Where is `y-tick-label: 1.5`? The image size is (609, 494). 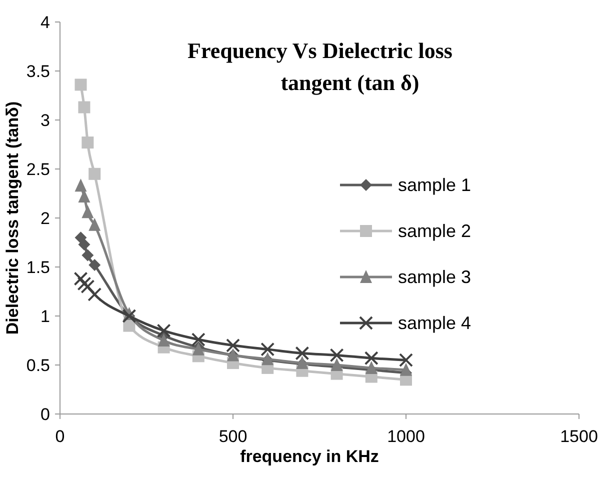
y-tick-label: 1.5 is located at coordinates (38, 267).